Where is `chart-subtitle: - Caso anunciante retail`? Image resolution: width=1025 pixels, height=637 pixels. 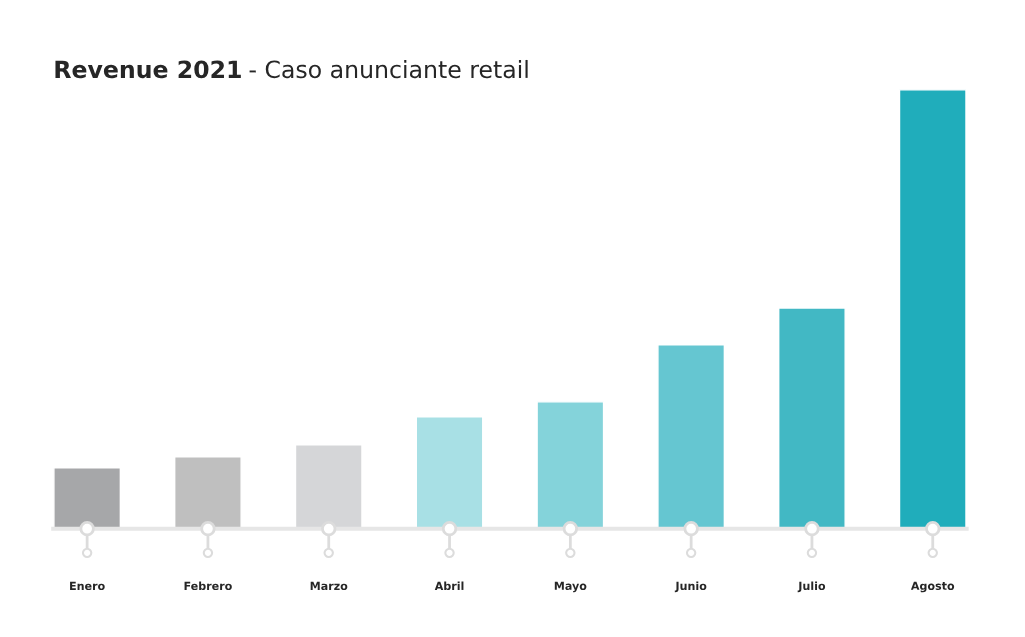
chart-subtitle: - Caso anunciante retail is located at coordinates (388, 69).